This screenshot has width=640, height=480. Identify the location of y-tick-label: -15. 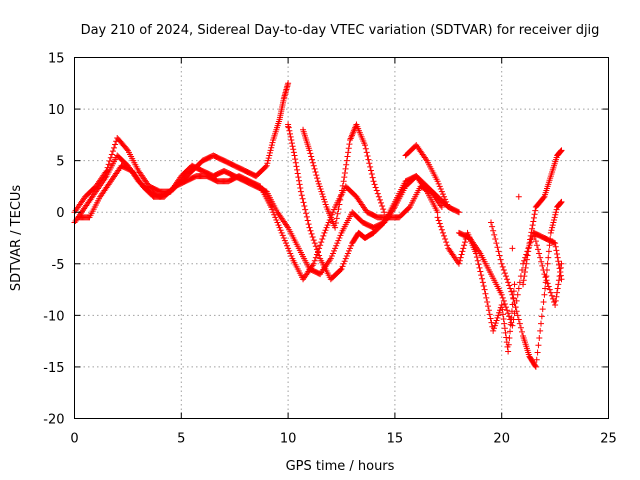
(53, 368).